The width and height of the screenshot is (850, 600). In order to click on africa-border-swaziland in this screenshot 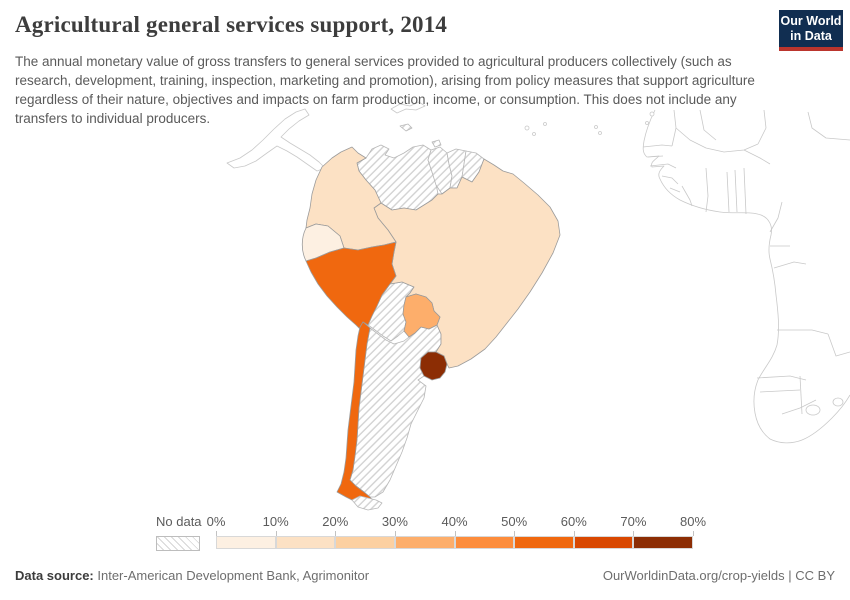, I will do `click(838, 402)`.